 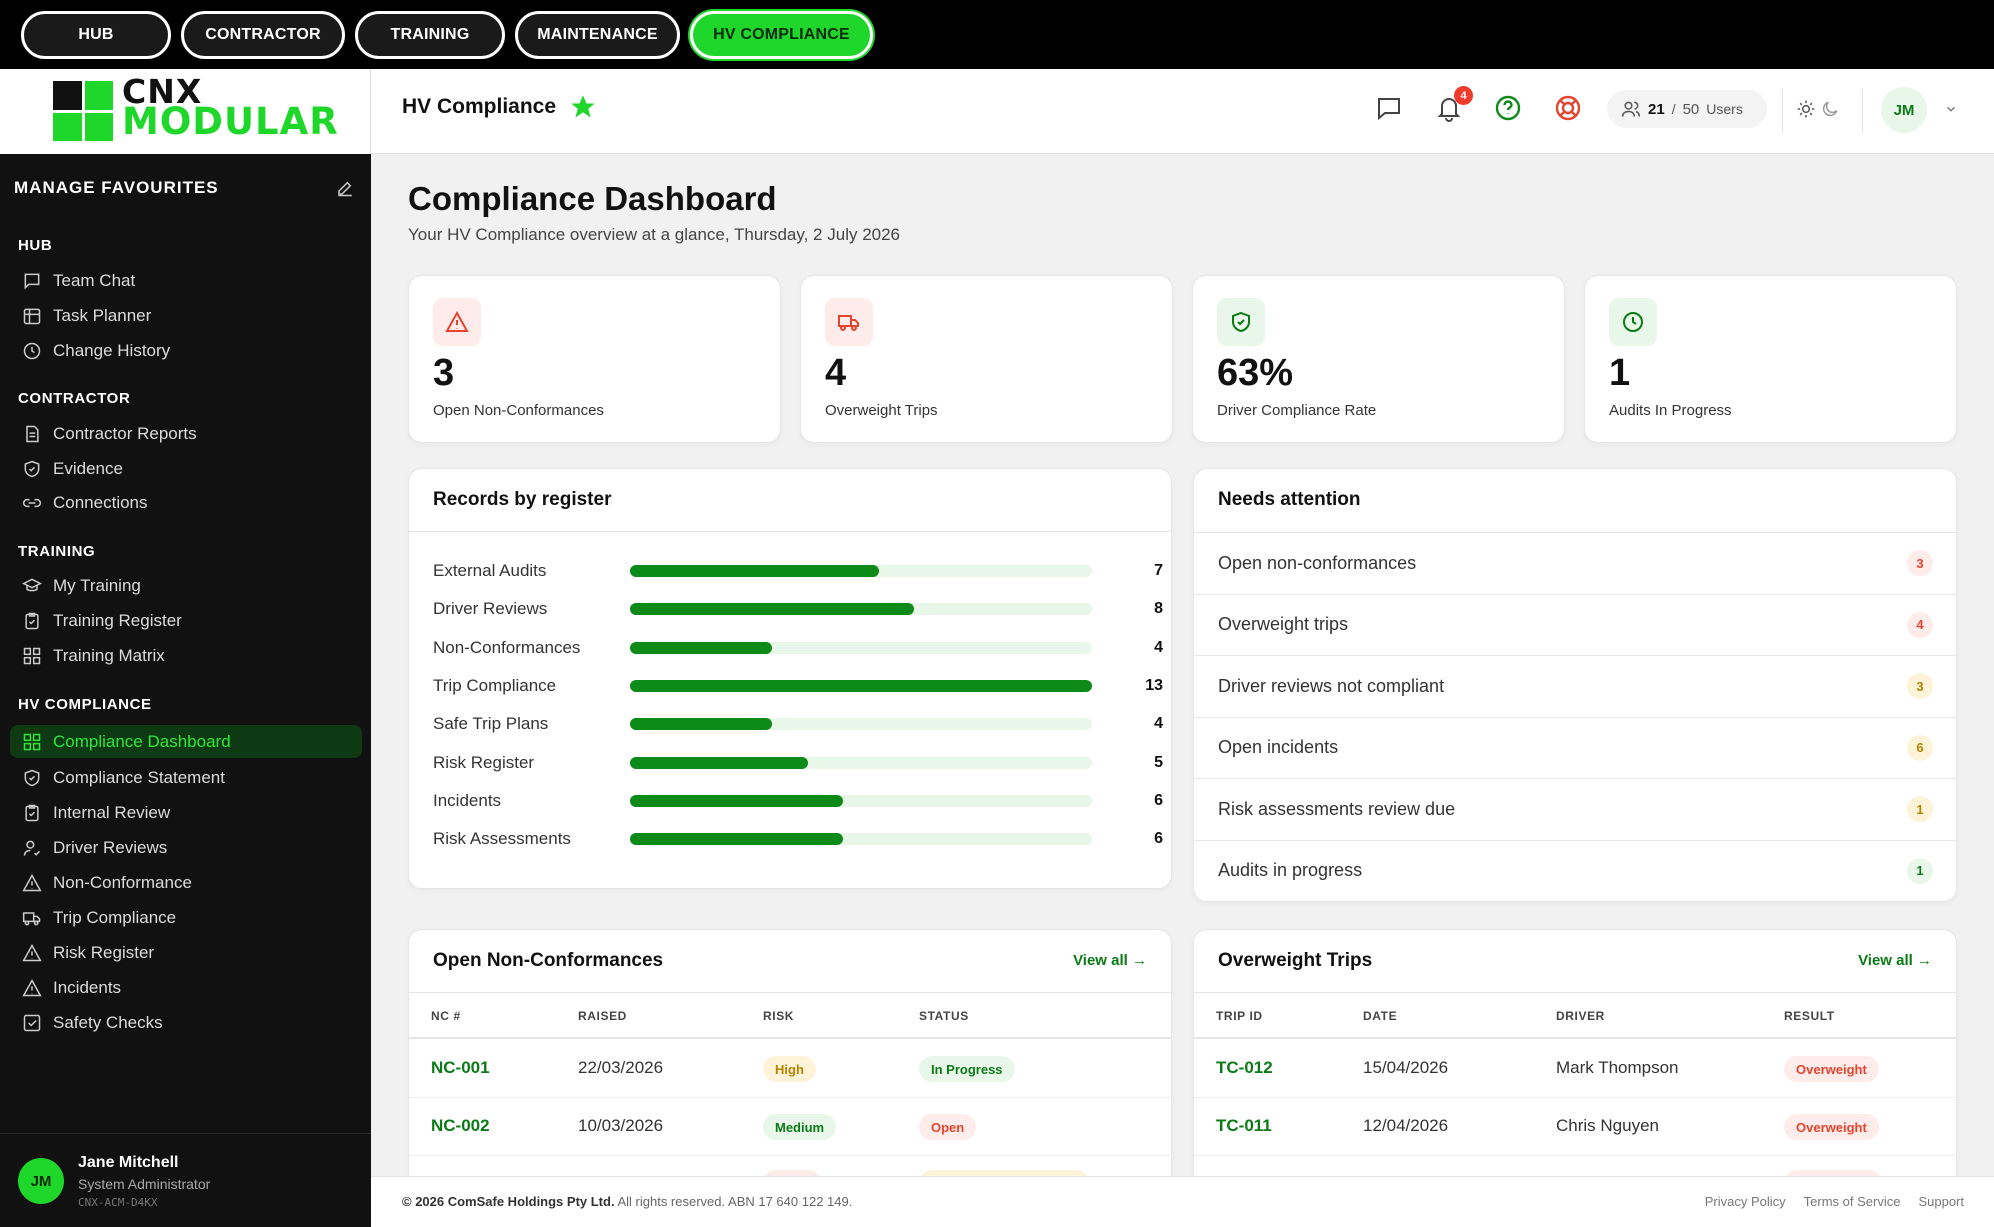 What do you see at coordinates (1904, 110) in the screenshot?
I see `header-avatar: JM` at bounding box center [1904, 110].